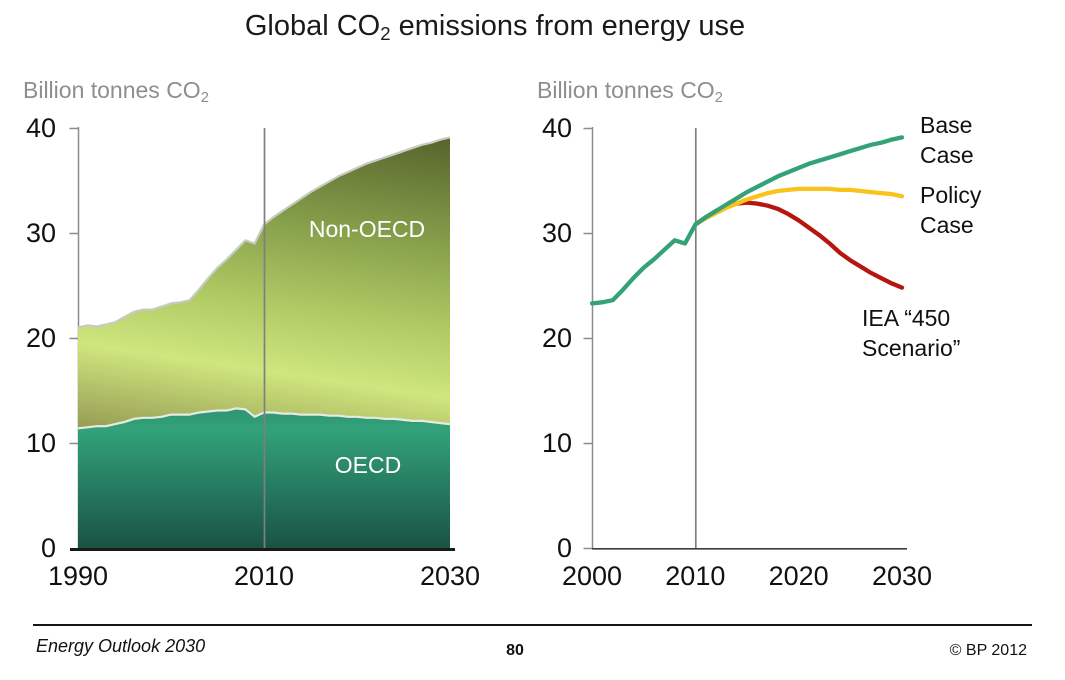  What do you see at coordinates (592, 576) in the screenshot?
I see `right-x-tick-label: 2000` at bounding box center [592, 576].